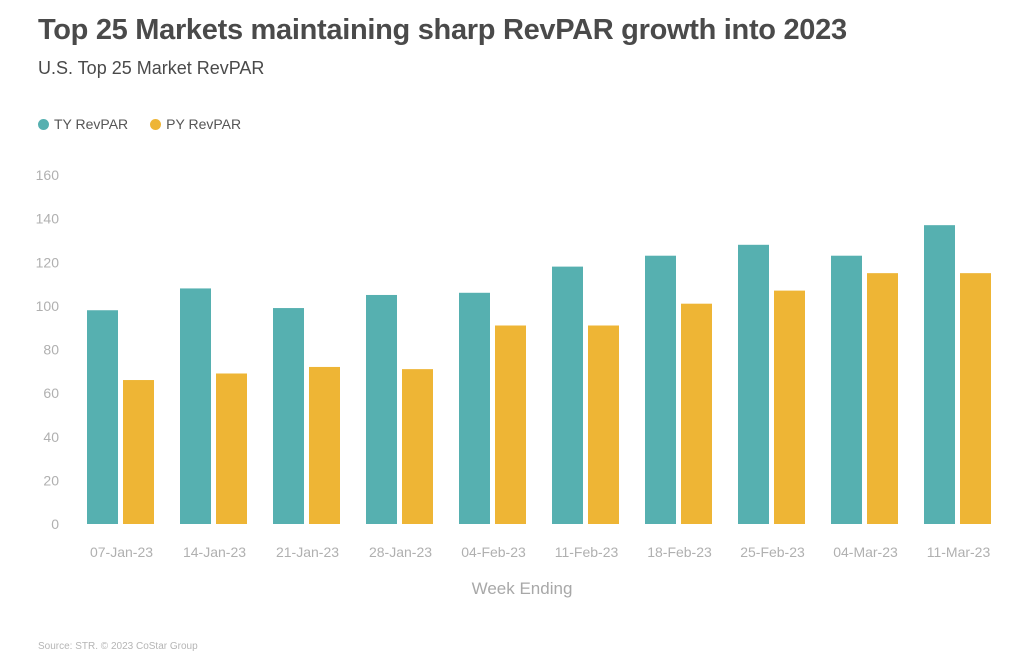 Image resolution: width=1024 pixels, height=668 pixels. Describe the element at coordinates (48, 219) in the screenshot. I see `y-tick-label: 140` at that location.